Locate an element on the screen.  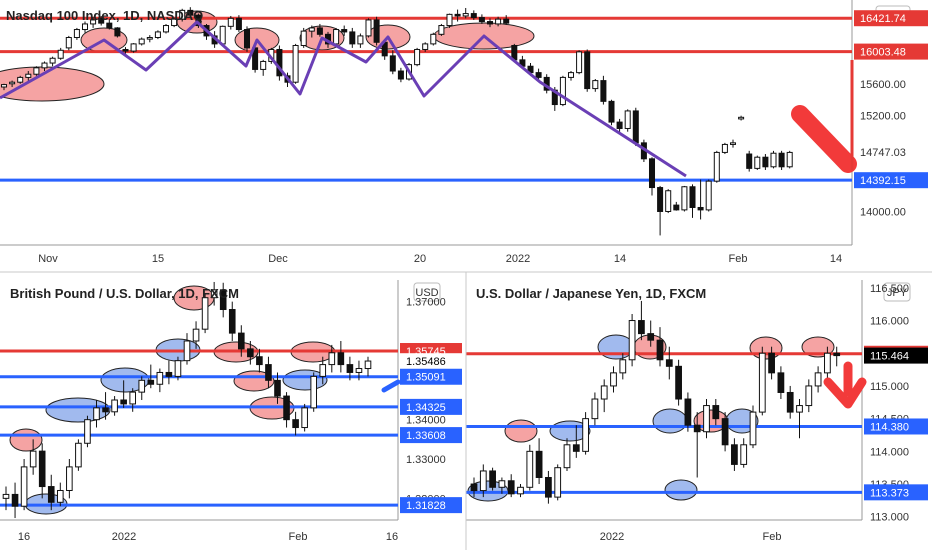
x-tick-label: 14 is located at coordinates (620, 259).